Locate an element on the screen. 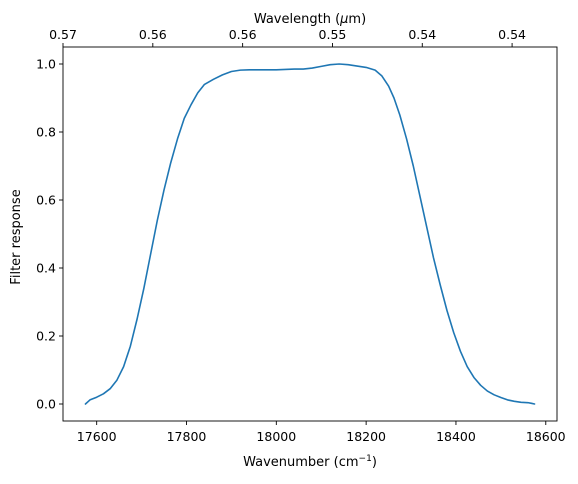 Image resolution: width=578 pixels, height=484 pixels. y-tick-label: 1.0 is located at coordinates (46, 64).